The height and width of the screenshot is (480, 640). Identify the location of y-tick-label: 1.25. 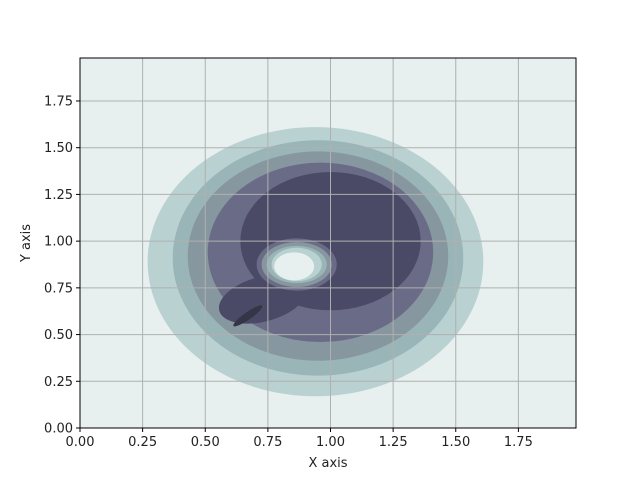
(58, 195).